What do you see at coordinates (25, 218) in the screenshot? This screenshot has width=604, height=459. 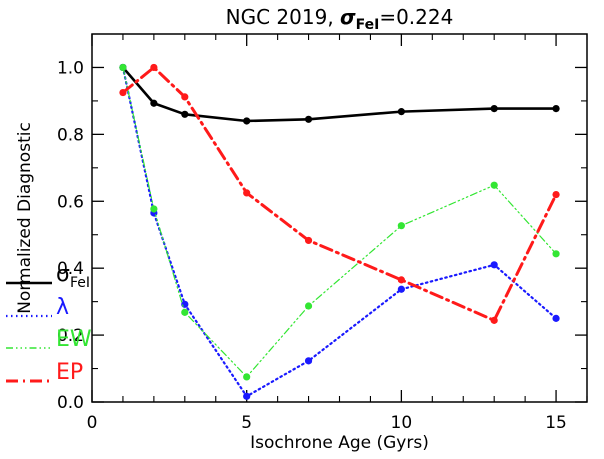 I see `y-axis-title: Normalized Diagnostic` at bounding box center [25, 218].